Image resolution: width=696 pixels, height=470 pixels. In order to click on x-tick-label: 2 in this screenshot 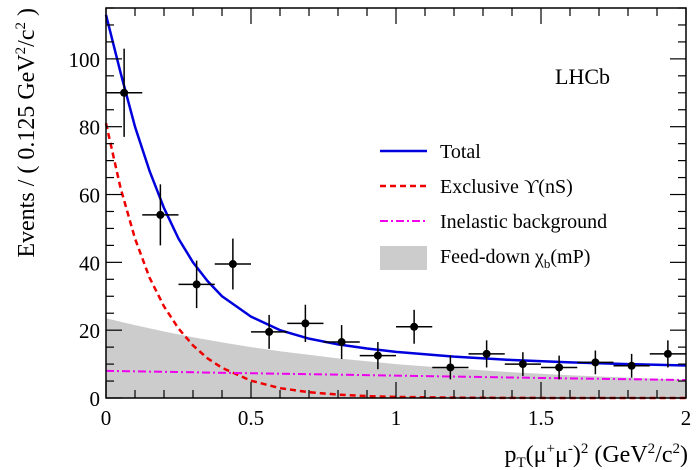, I will do `click(686, 418)`.